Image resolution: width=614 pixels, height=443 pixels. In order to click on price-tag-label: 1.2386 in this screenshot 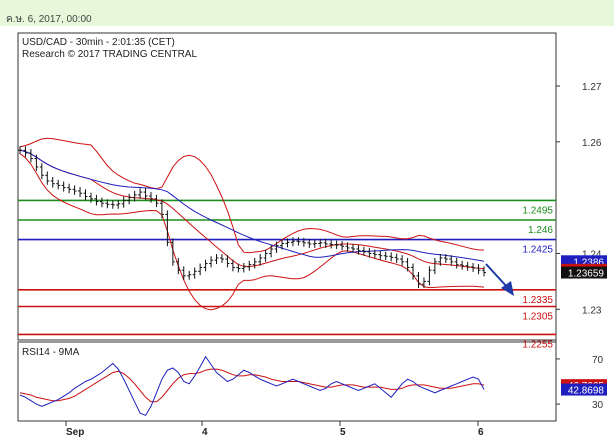, I will do `click(588, 262)`.